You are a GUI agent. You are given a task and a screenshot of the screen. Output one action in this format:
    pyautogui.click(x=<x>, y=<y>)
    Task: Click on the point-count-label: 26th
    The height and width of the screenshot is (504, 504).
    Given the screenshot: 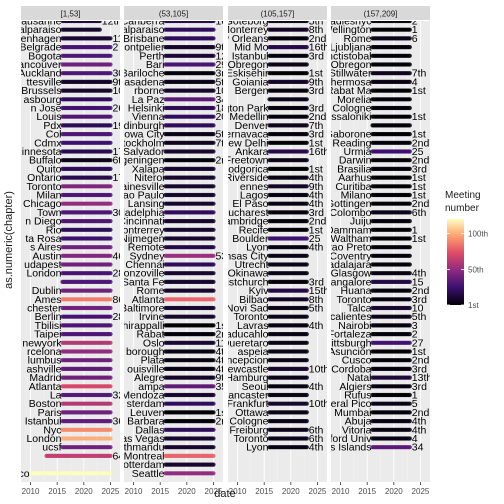 What is the action you would take?
    pyautogui.click(x=122, y=108)
    